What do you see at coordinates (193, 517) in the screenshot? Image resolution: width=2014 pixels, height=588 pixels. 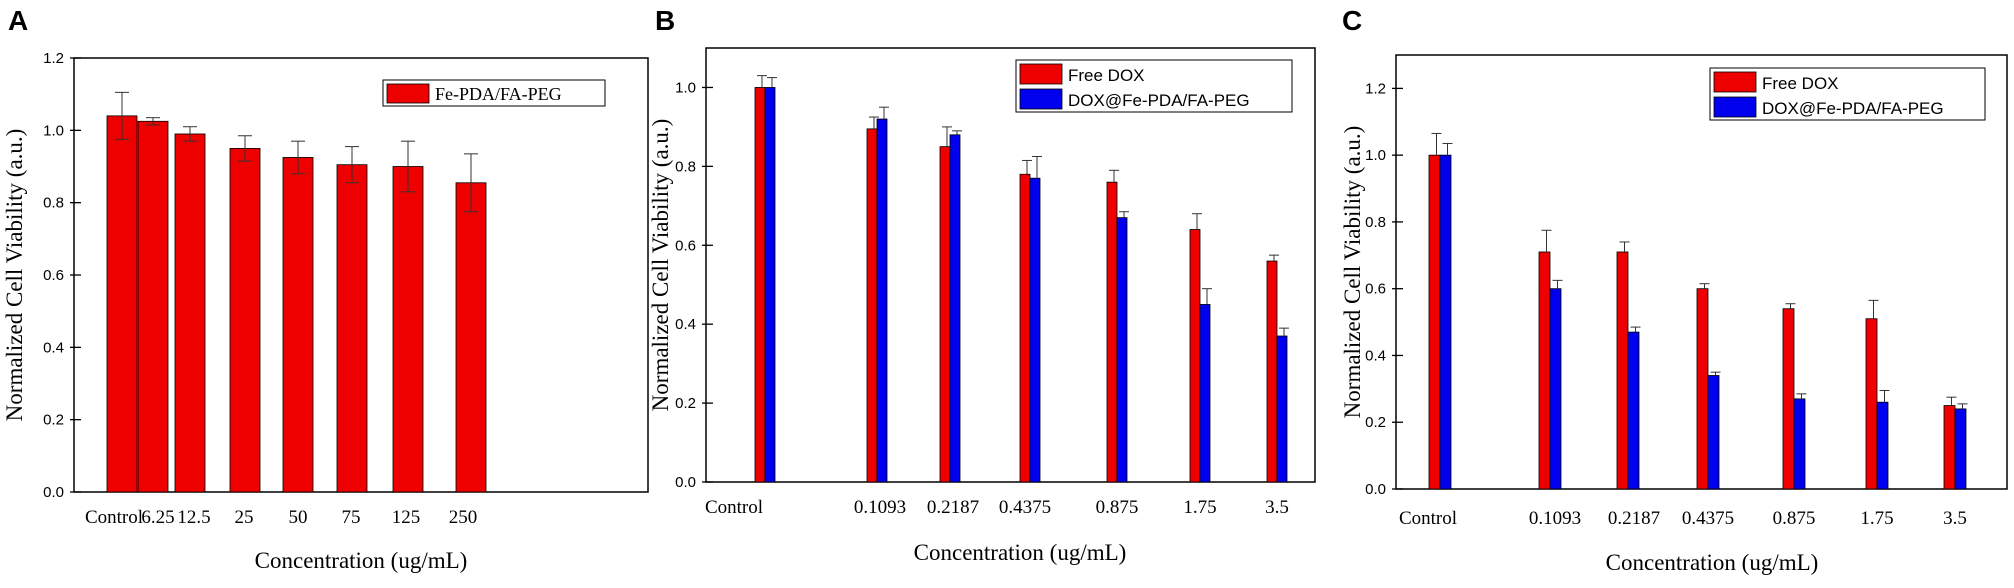 I see `x-category-label: 12.5` at bounding box center [193, 517].